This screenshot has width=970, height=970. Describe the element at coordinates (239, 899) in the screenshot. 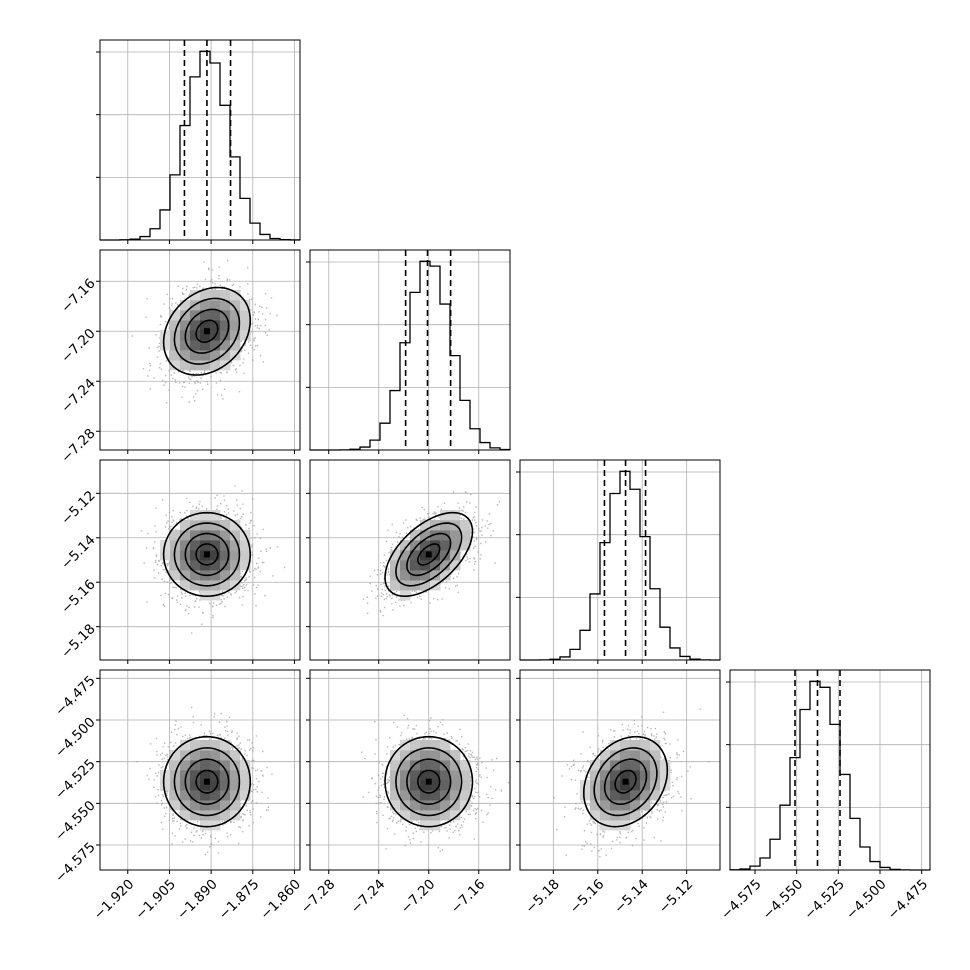

I see `x-tick-label: −1.875` at that location.